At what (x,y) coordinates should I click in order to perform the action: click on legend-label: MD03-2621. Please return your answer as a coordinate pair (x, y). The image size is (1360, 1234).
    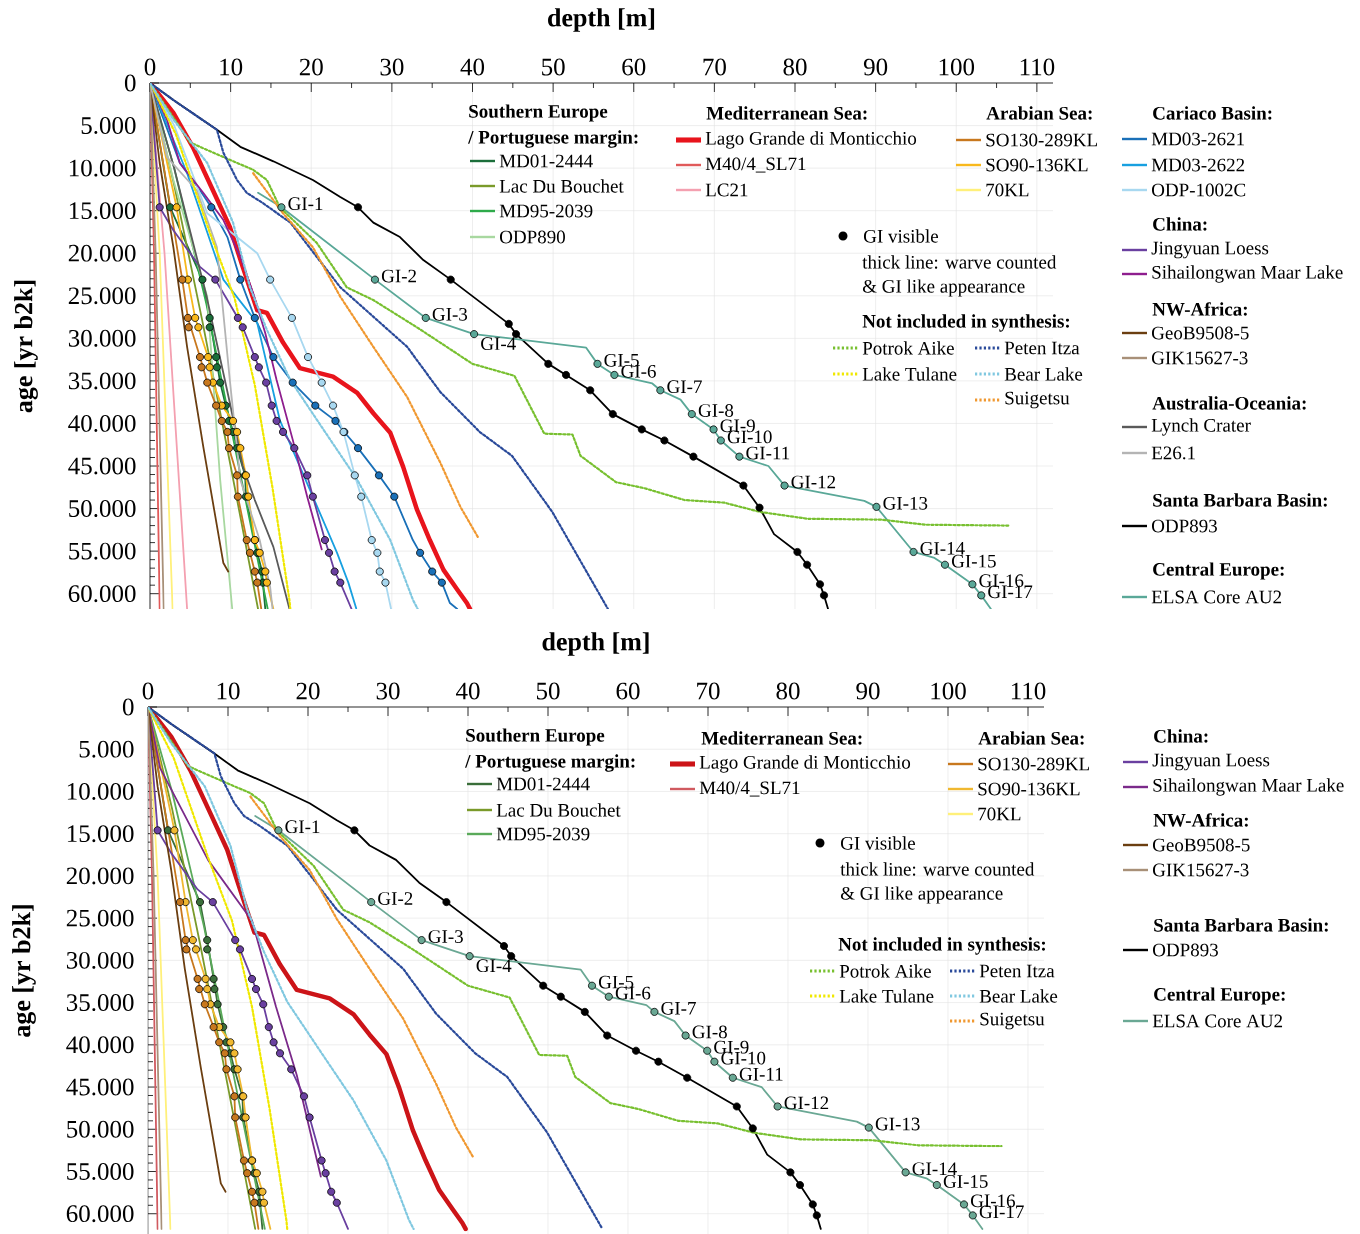
    Looking at the image, I should click on (1197, 139).